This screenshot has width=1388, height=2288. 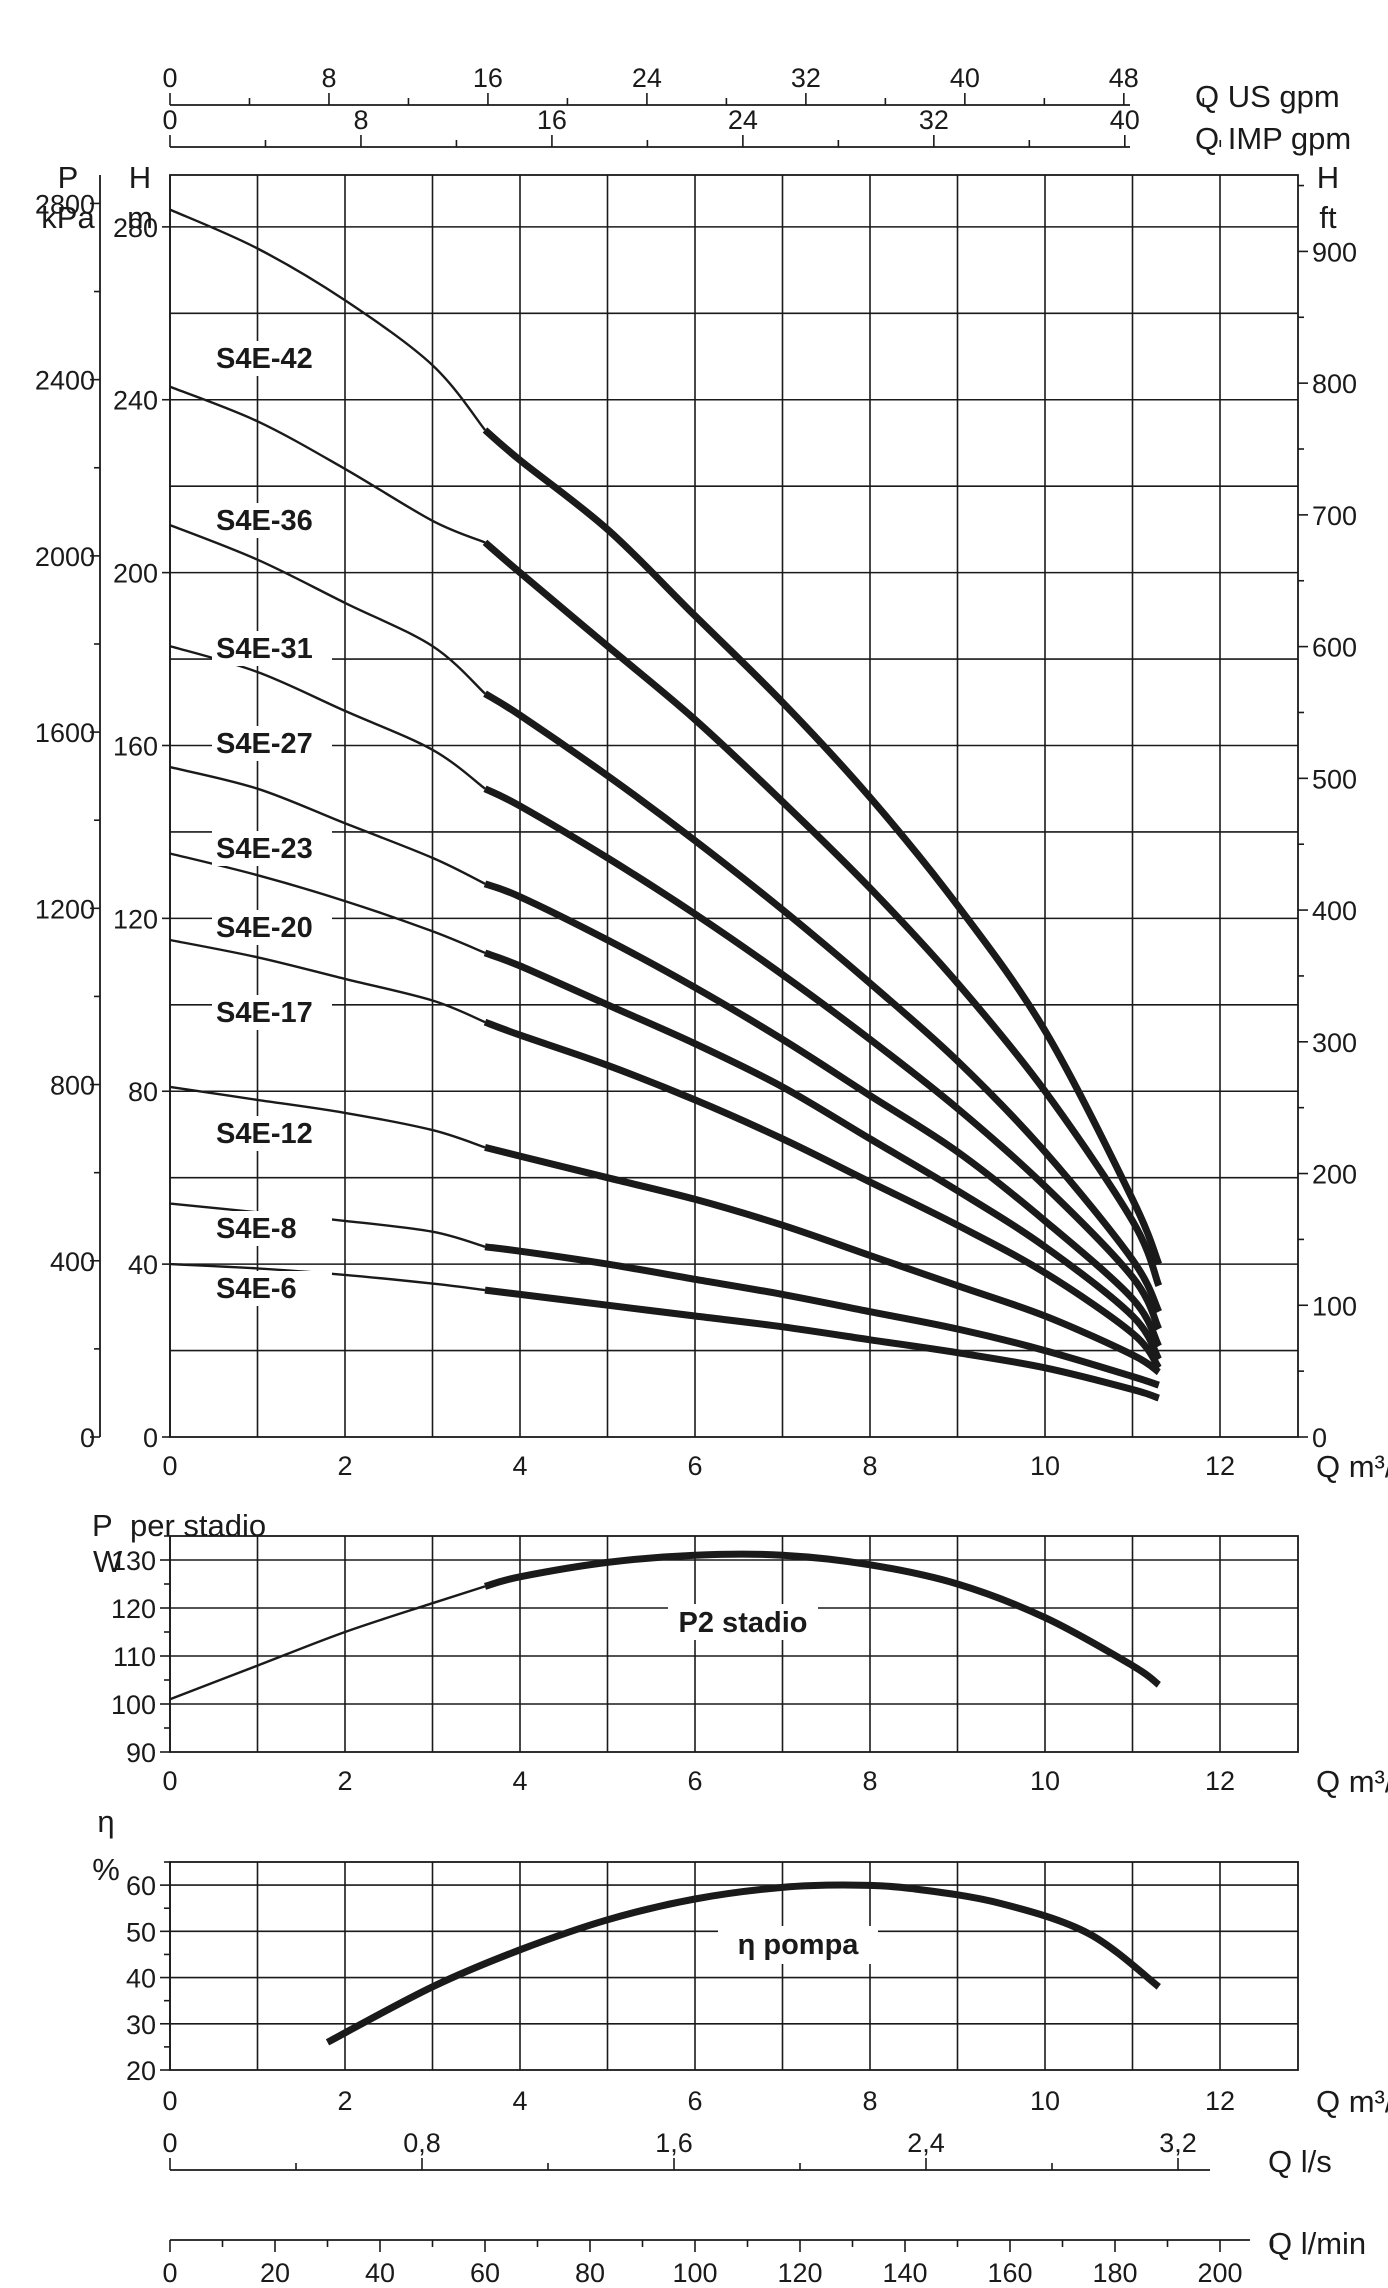 I want to click on s4e-27-label-bg, so click(x=272, y=743).